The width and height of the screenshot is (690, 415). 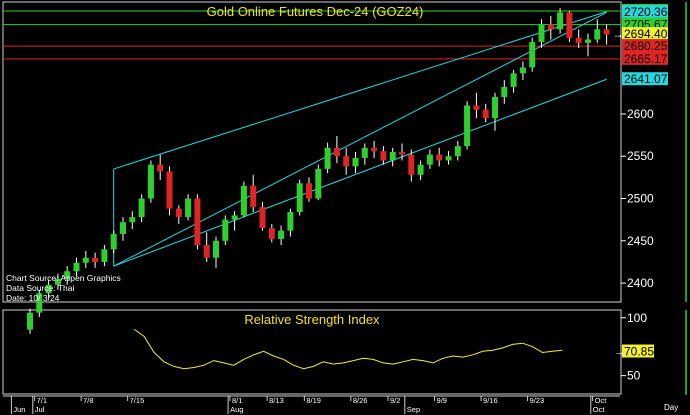 I want to click on price-tag-label: 2641.07, so click(x=646, y=79).